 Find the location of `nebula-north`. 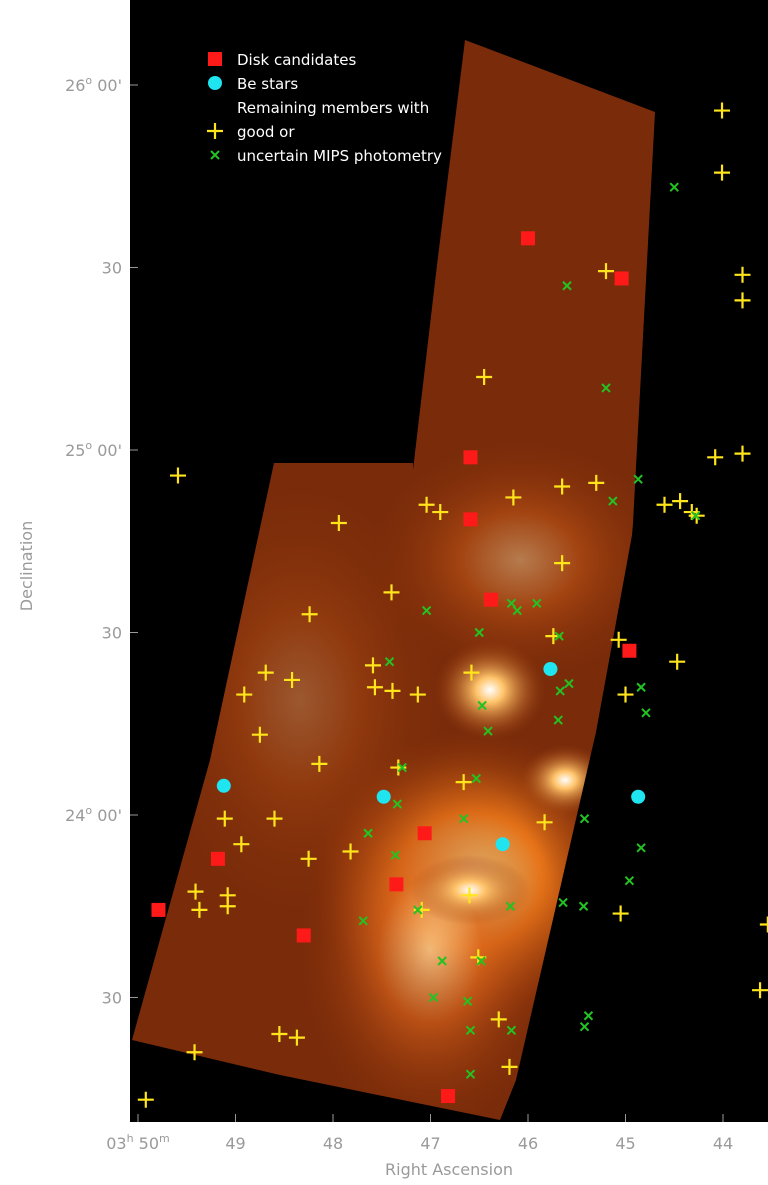

nebula-north is located at coordinates (512, 560).